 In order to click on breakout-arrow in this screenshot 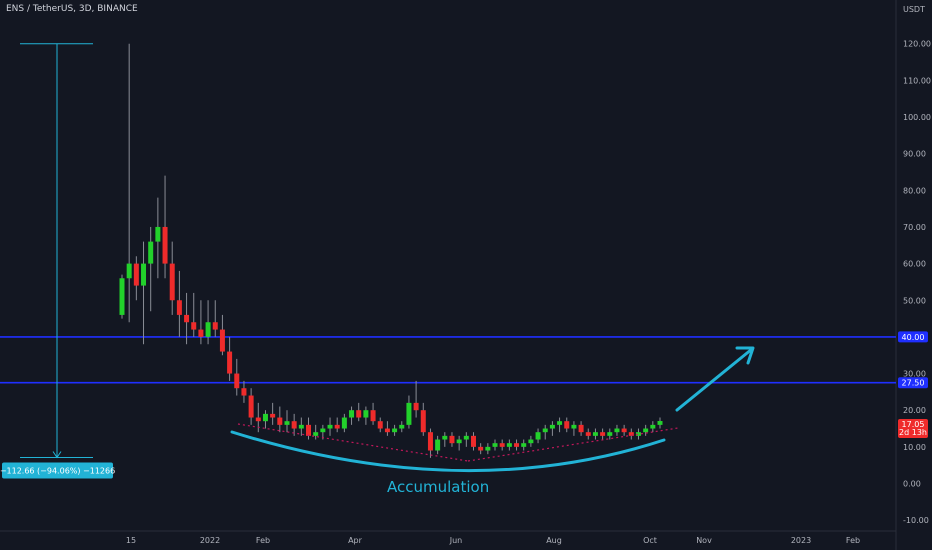, I will do `click(714, 379)`.